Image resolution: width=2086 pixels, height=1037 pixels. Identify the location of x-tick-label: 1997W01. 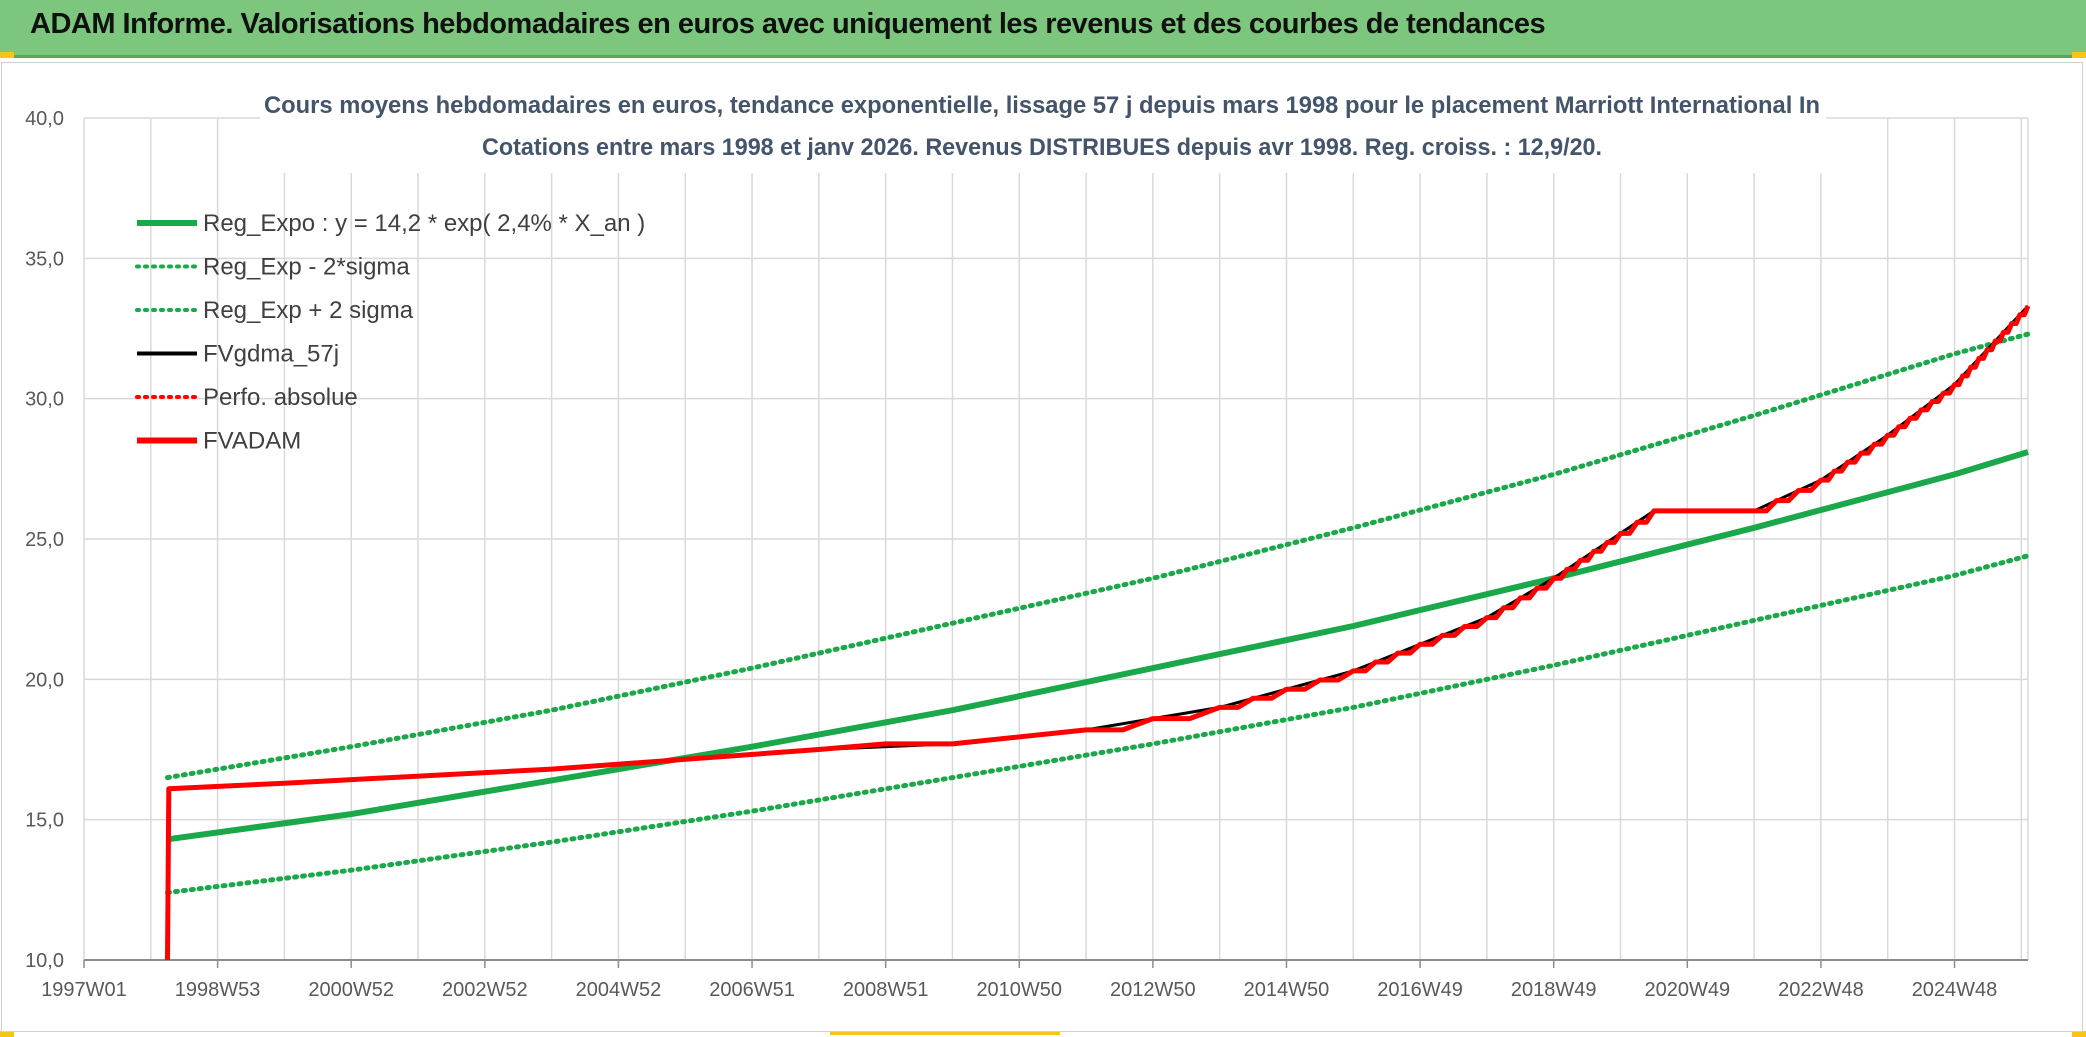
(84, 990).